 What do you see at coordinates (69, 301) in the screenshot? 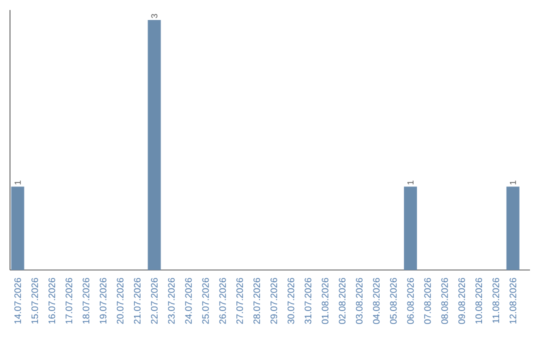
I see `x-tick-label: 17.07.2026` at bounding box center [69, 301].